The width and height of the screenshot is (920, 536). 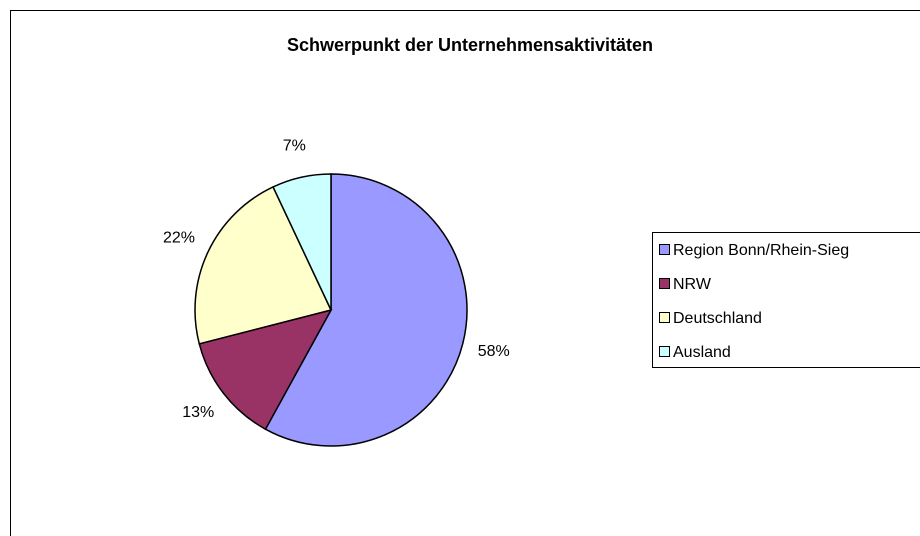 I want to click on legend-box, so click(x=786, y=300).